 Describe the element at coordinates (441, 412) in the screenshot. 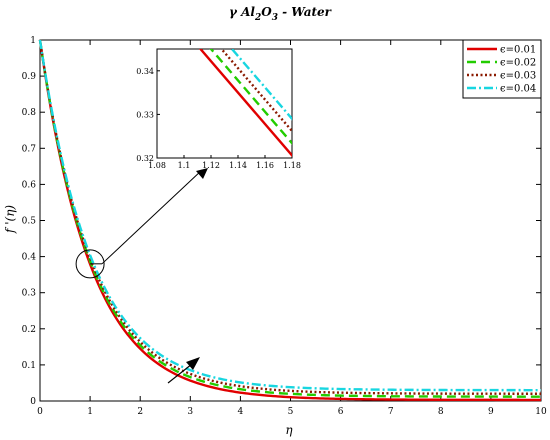

I see `x-tick-label: 8` at that location.